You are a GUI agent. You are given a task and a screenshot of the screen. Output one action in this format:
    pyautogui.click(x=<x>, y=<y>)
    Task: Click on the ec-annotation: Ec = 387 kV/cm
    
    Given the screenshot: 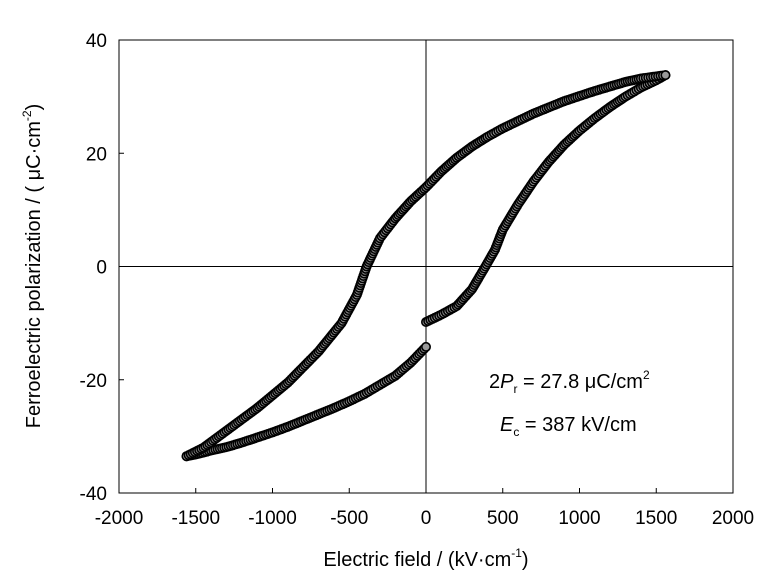 What is the action you would take?
    pyautogui.click(x=568, y=426)
    